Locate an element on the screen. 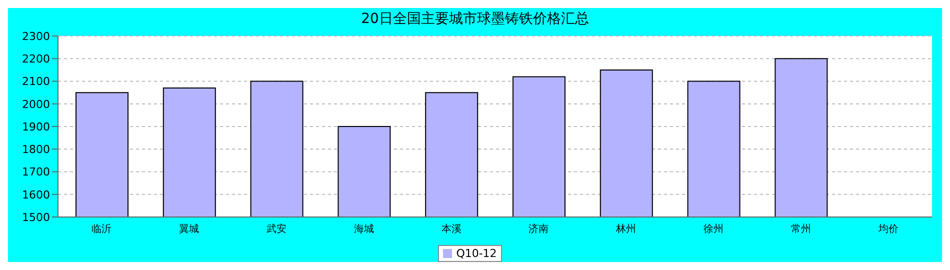  chart-title: 20日全国主要城市球墨铸铁价格汇总 is located at coordinates (475, 19).